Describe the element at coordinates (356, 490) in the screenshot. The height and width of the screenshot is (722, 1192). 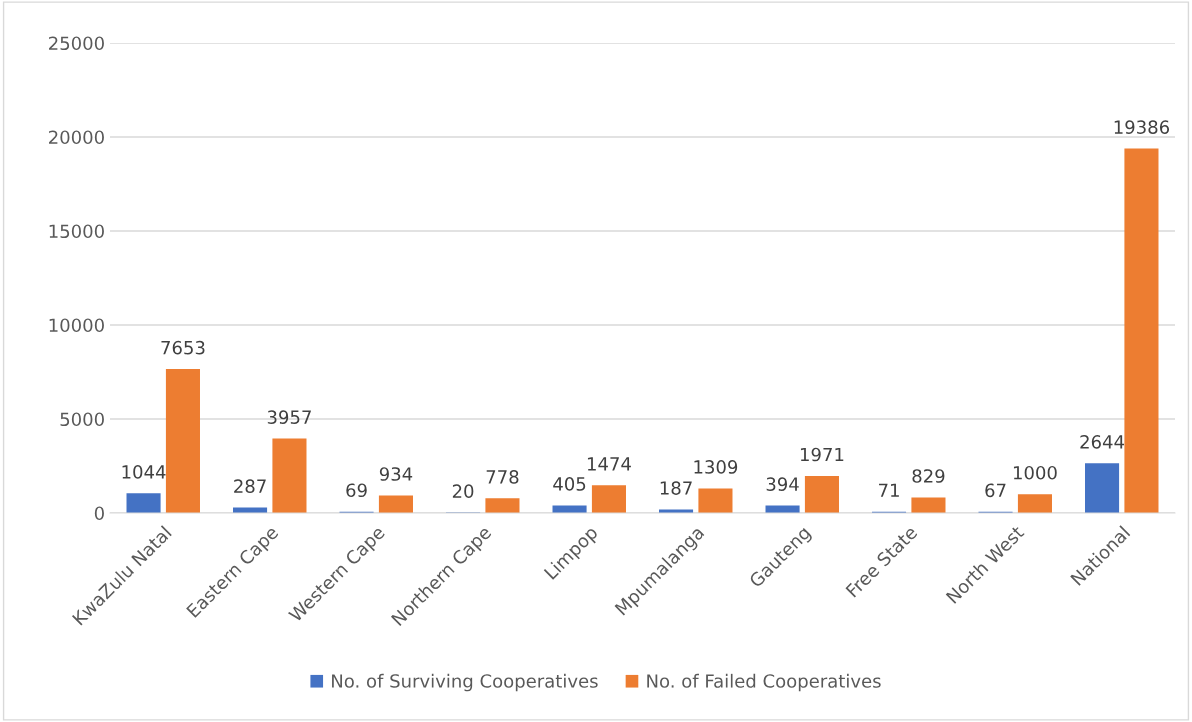
I see `data-label: 69` at that location.